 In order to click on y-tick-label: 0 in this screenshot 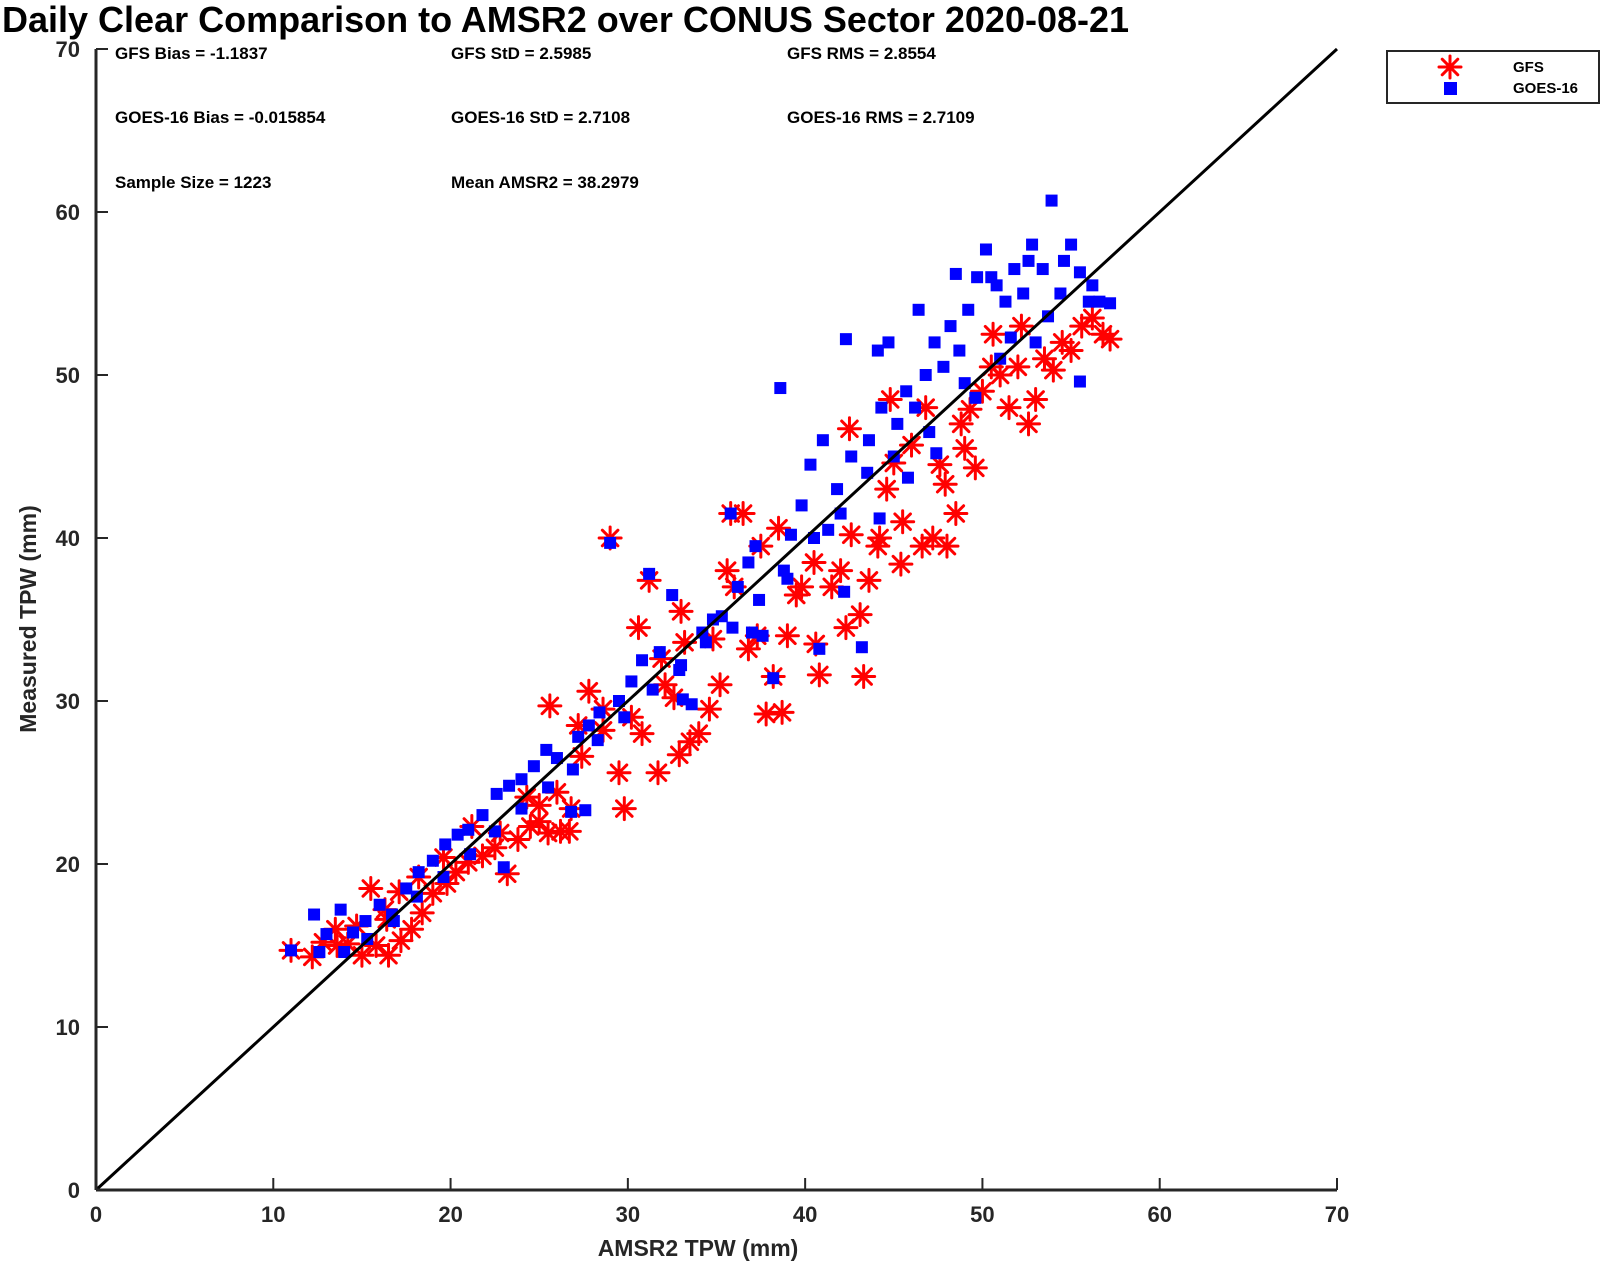, I will do `click(74, 1190)`.